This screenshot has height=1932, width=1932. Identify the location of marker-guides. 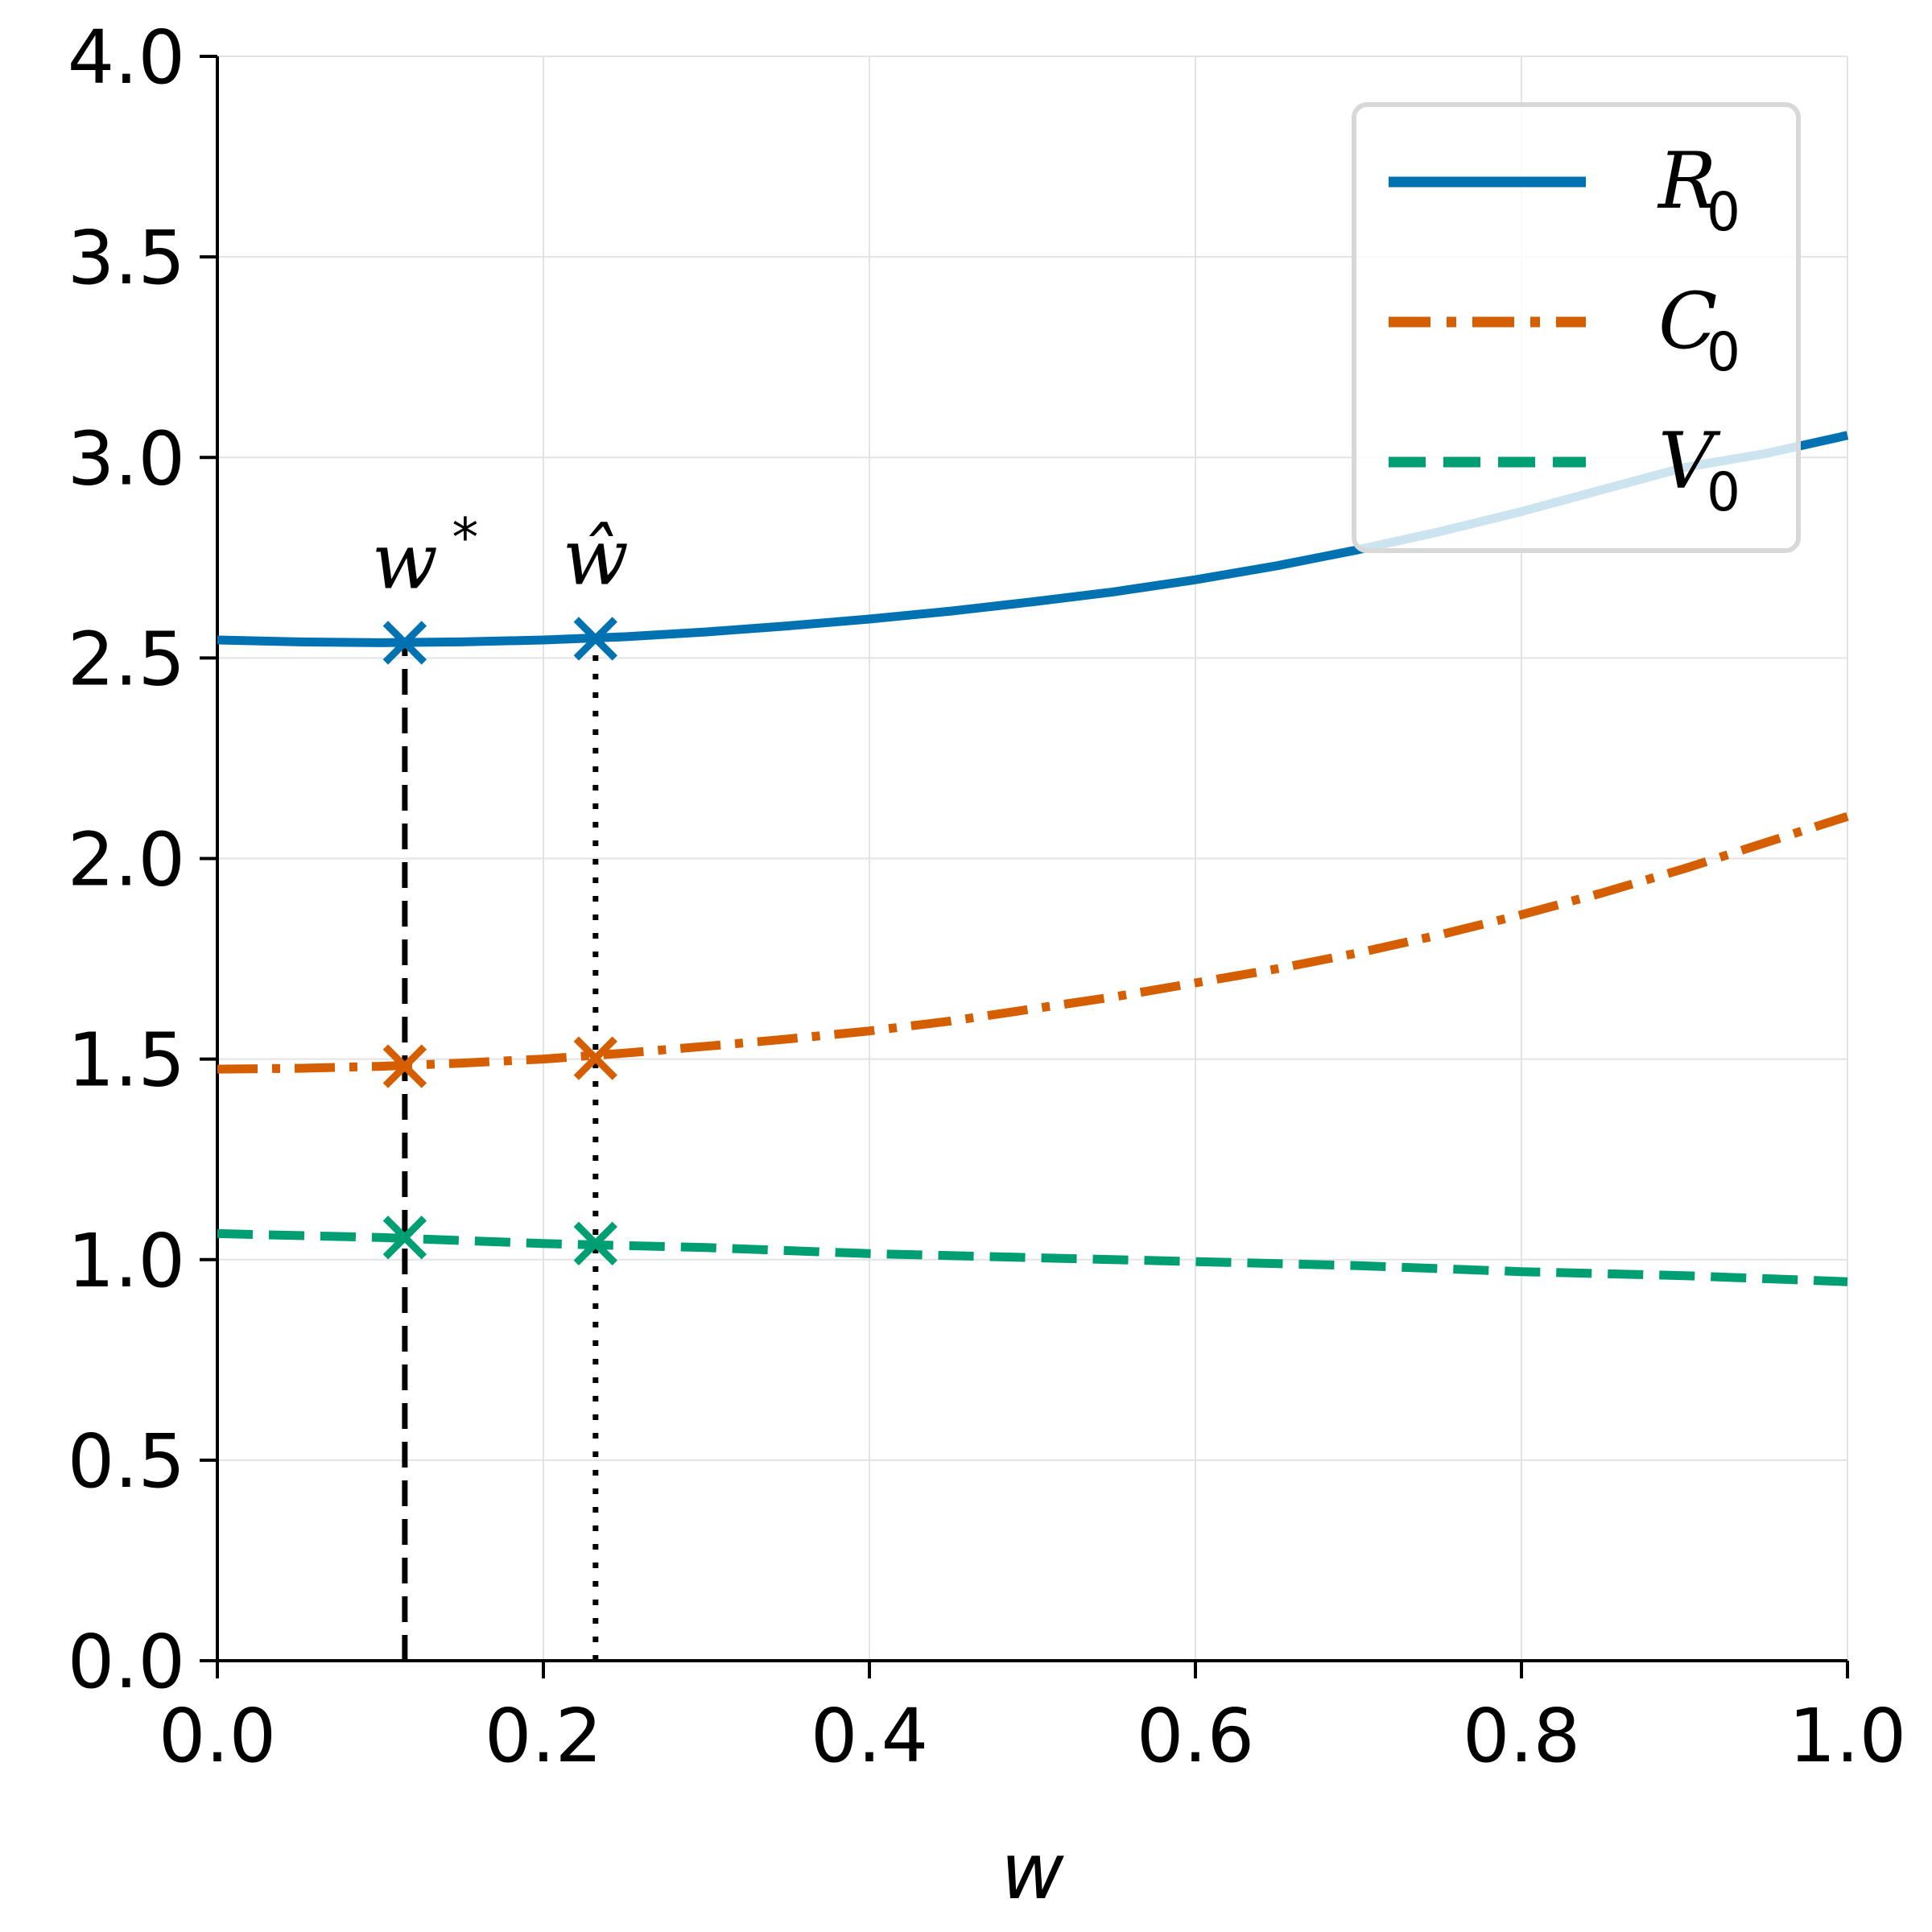
(500, 1149).